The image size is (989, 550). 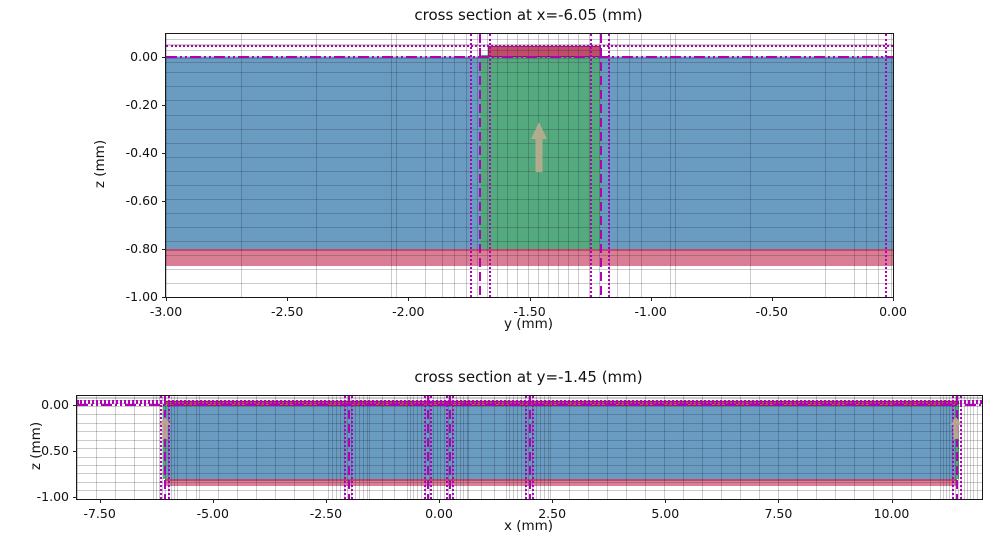 I want to click on plot-title: cross section at y=-1.45 (mm), so click(x=528, y=377).